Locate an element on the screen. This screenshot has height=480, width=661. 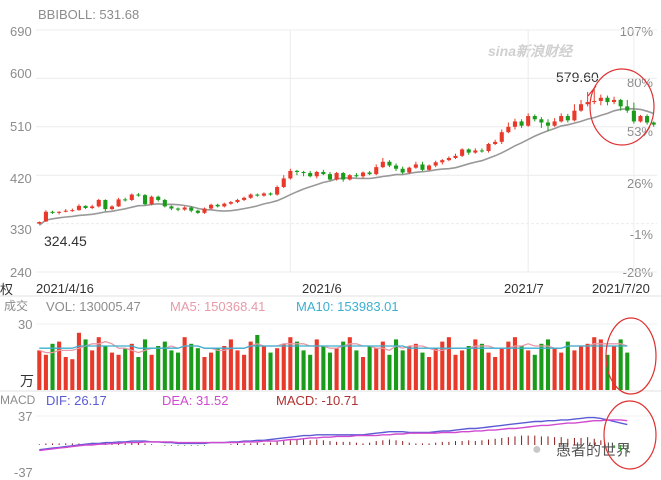
highlight-circle-volume is located at coordinates (631, 356).